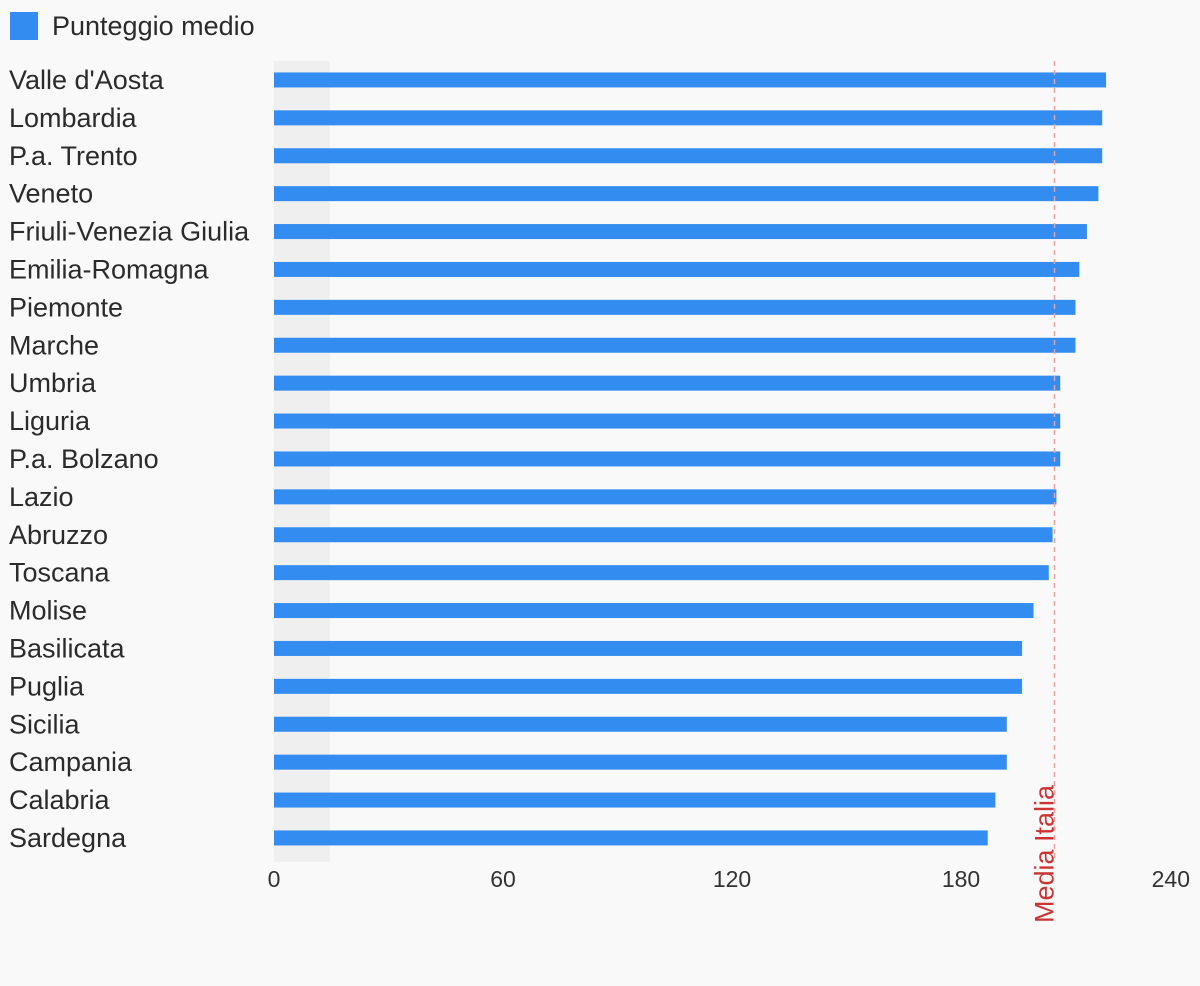 This screenshot has width=1200, height=986. What do you see at coordinates (68, 838) in the screenshot?
I see `category-label: Sardegna` at bounding box center [68, 838].